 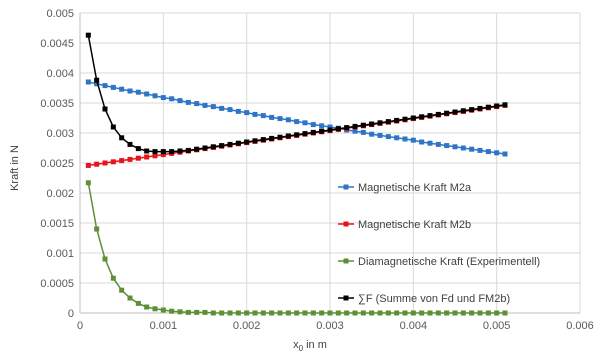 I want to click on x-tick-label: 0.002, so click(x=247, y=326).